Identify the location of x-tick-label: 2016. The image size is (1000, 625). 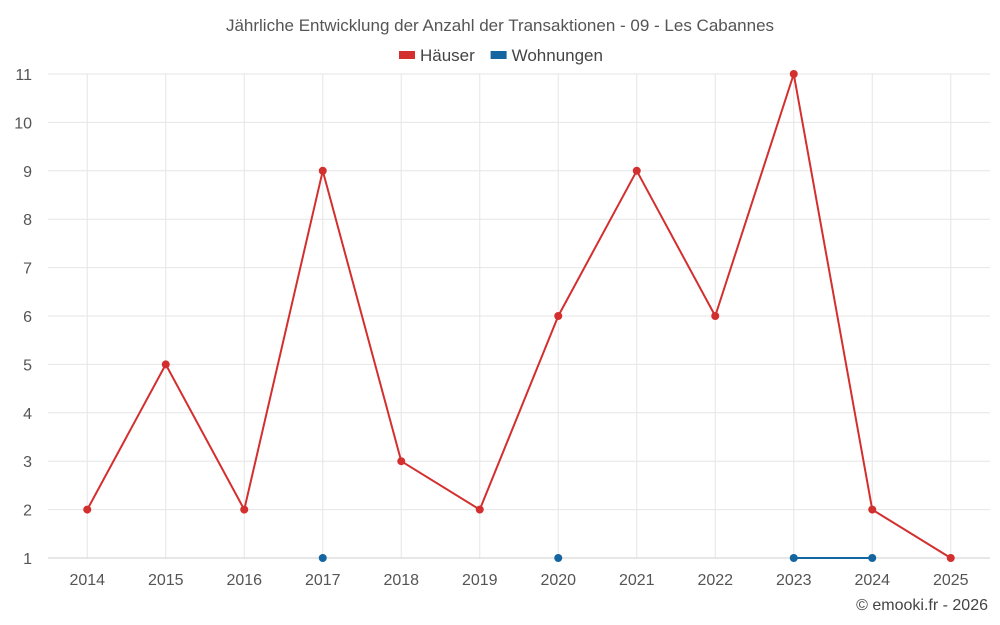
(244, 580).